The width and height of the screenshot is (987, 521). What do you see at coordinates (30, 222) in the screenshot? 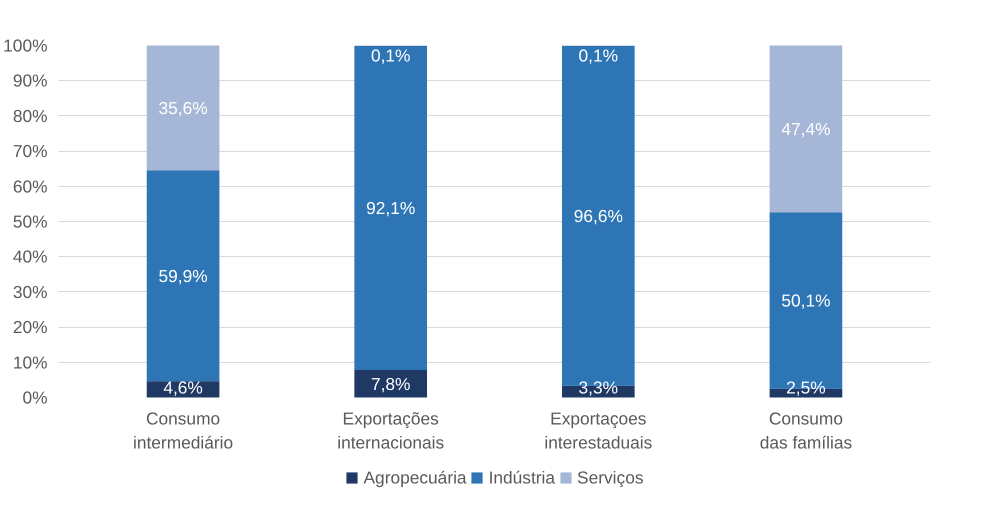
I see `y-tick-label: 50%` at bounding box center [30, 222].